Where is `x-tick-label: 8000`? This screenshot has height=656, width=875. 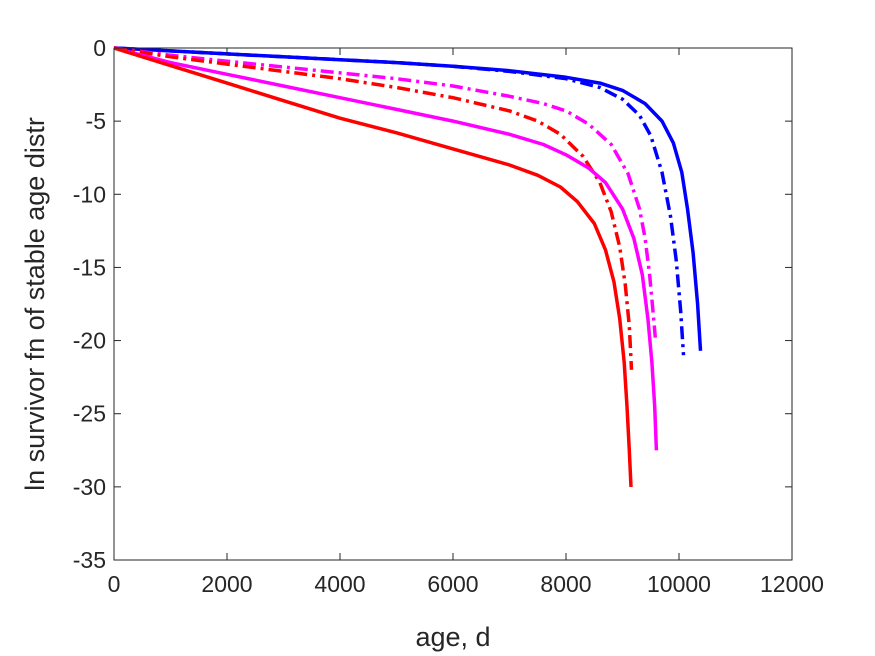 x-tick-label: 8000 is located at coordinates (565, 584).